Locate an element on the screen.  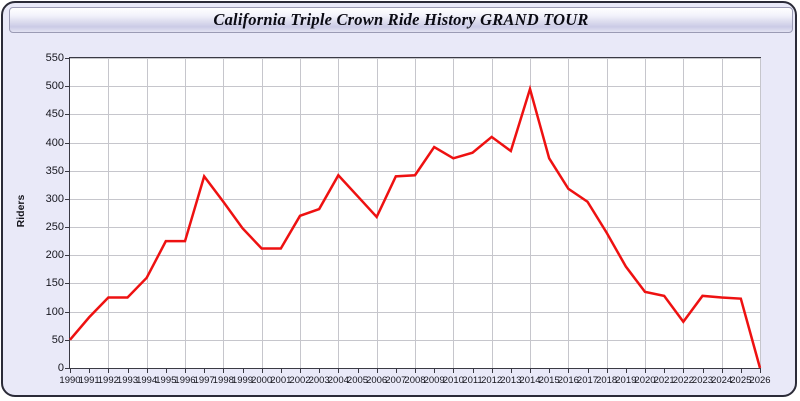
y-axis-tick-label: 300 is located at coordinates (54, 198).